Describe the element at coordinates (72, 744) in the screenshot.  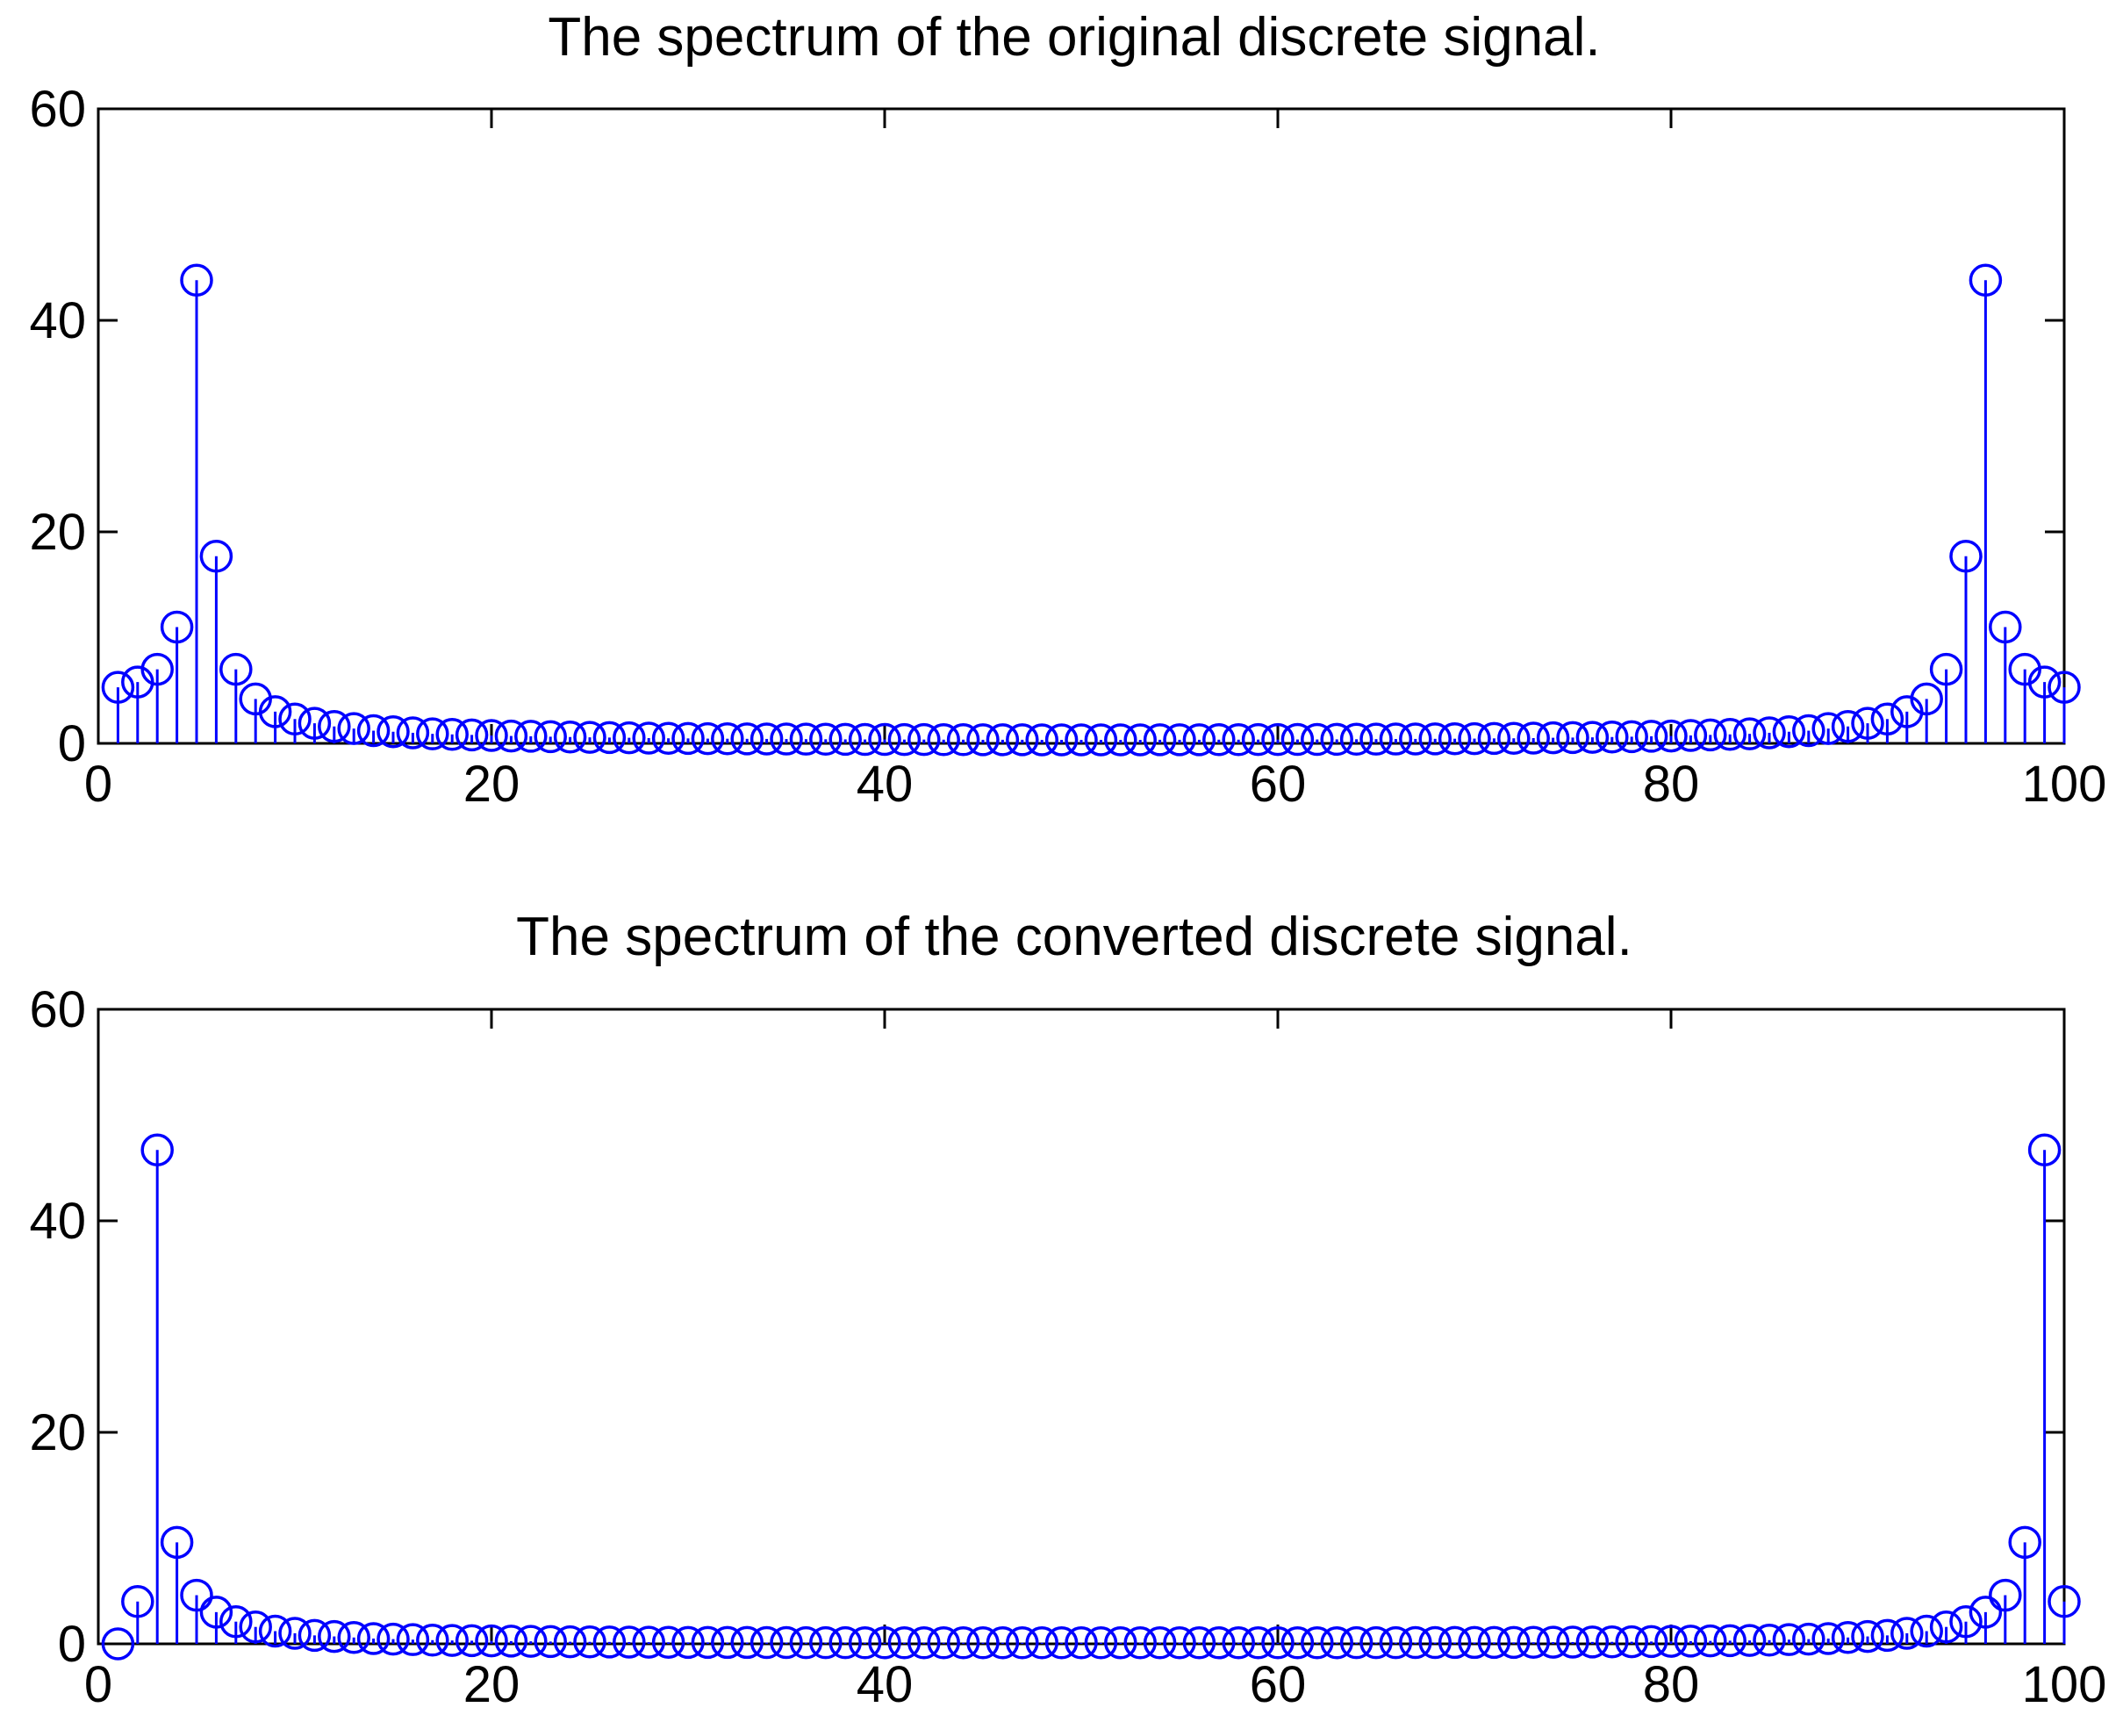
I see `y-tick-label: 0` at that location.